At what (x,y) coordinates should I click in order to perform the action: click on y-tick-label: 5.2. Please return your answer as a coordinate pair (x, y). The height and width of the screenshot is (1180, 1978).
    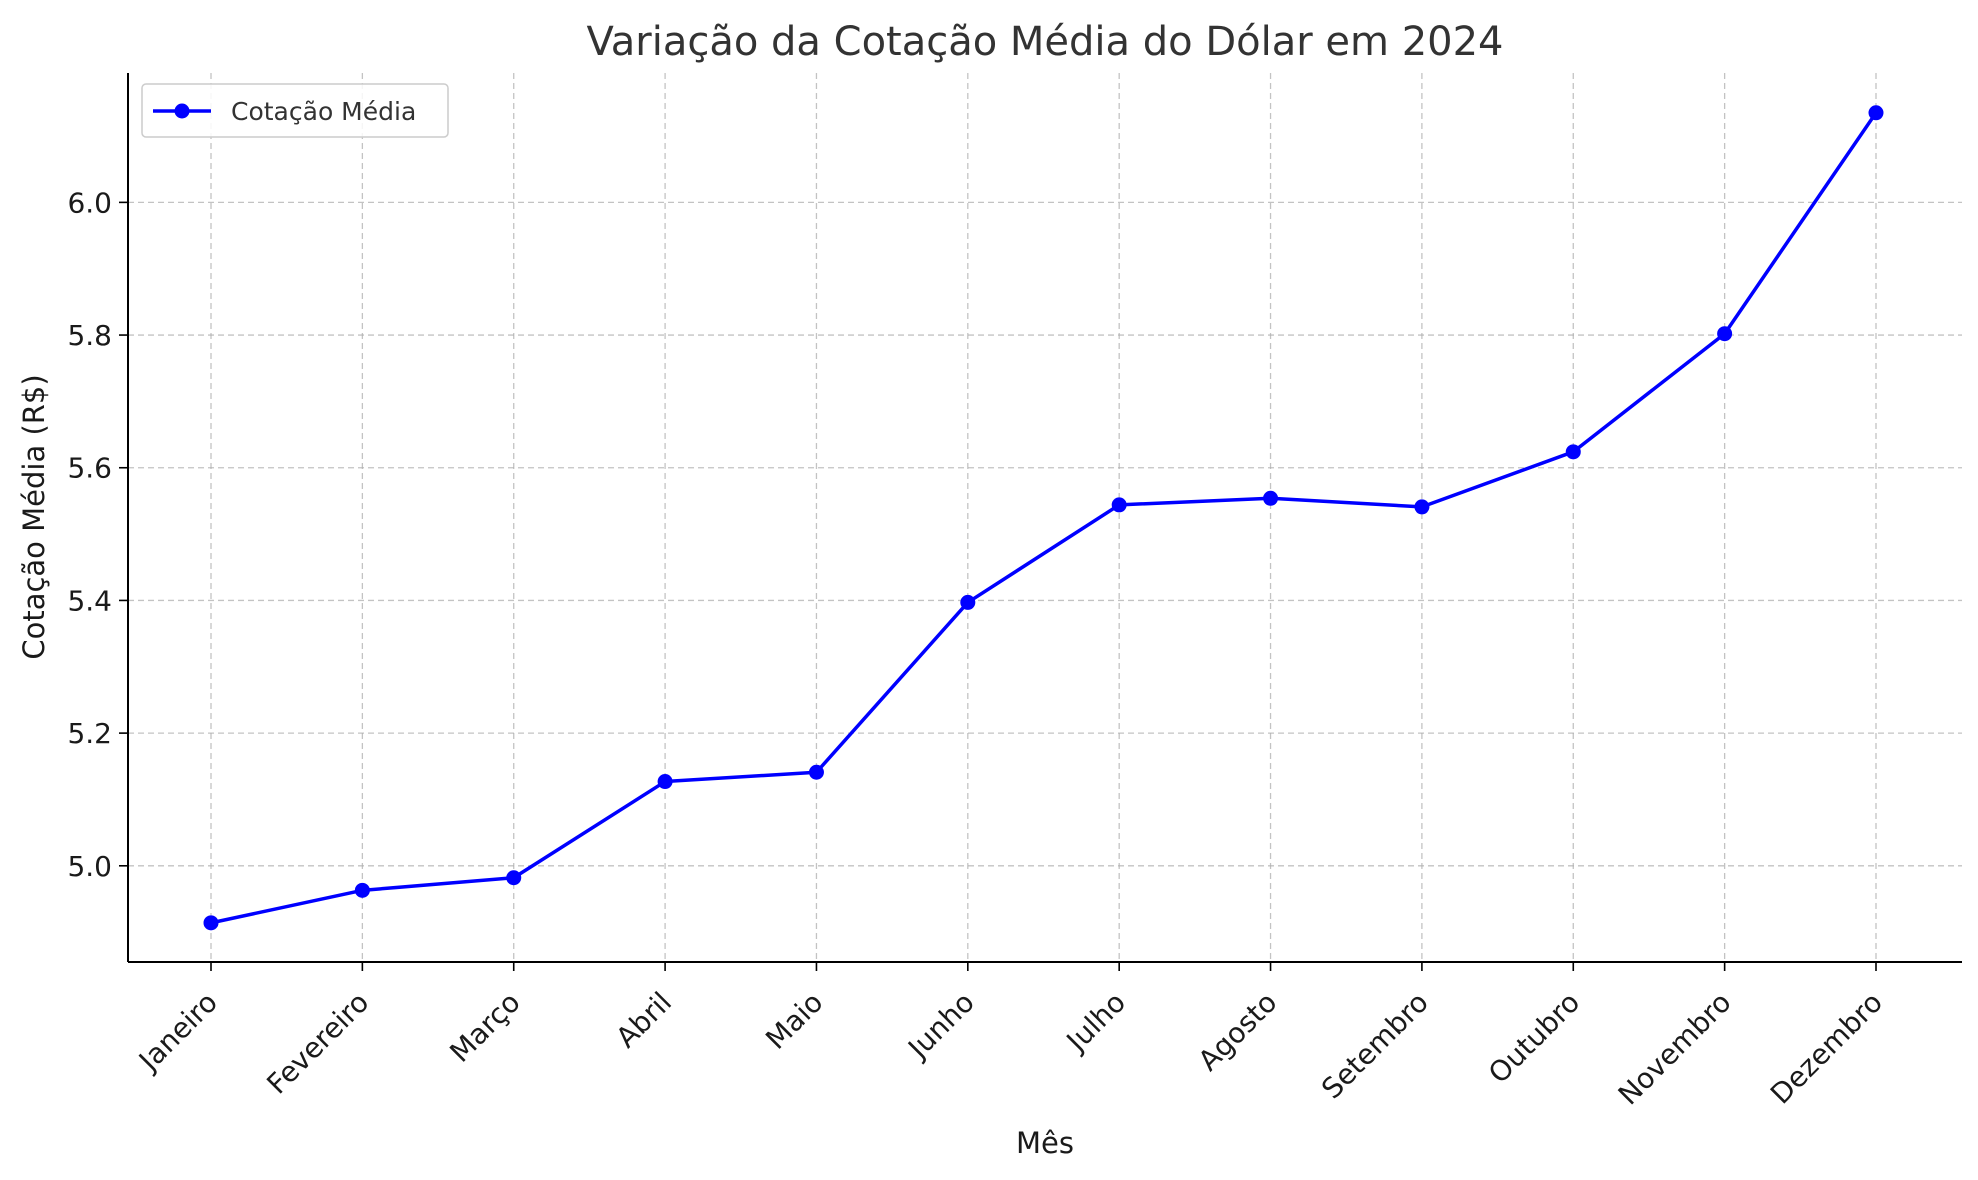
    Looking at the image, I should click on (89, 733).